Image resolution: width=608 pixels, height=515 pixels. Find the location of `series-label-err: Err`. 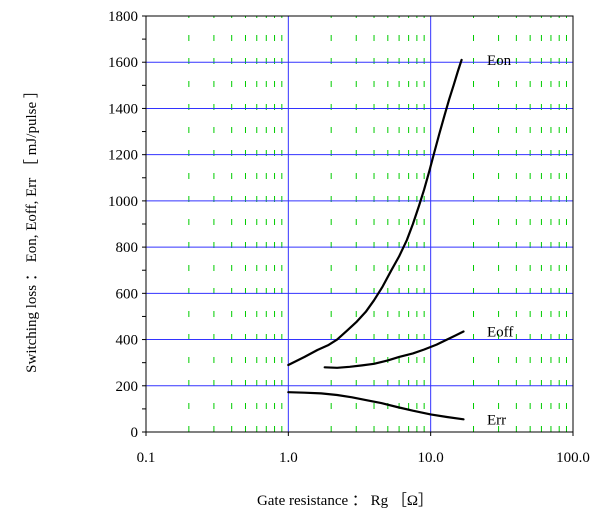

series-label-err: Err is located at coordinates (496, 420).